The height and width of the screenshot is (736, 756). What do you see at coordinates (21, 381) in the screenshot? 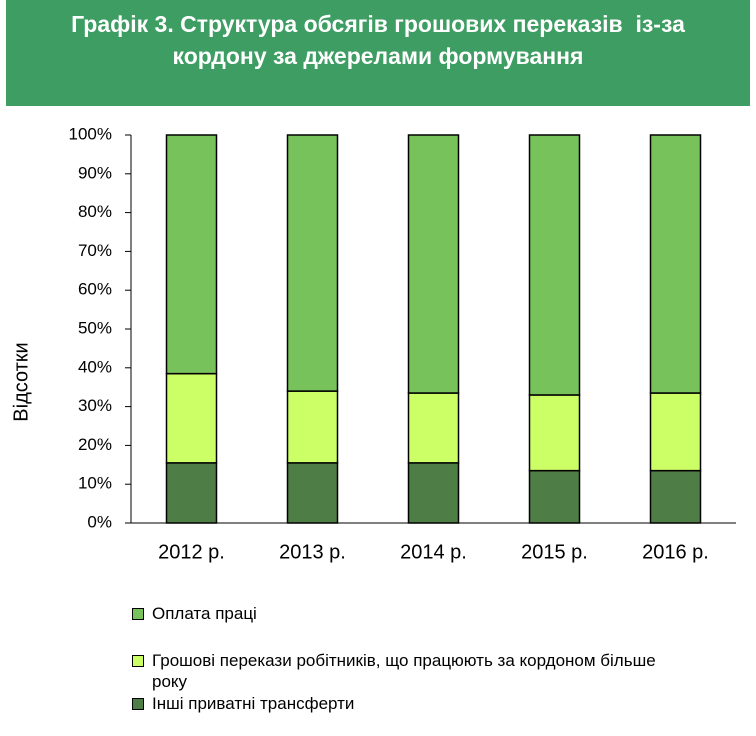
I see `y-axis-label: Відсотки` at bounding box center [21, 381].